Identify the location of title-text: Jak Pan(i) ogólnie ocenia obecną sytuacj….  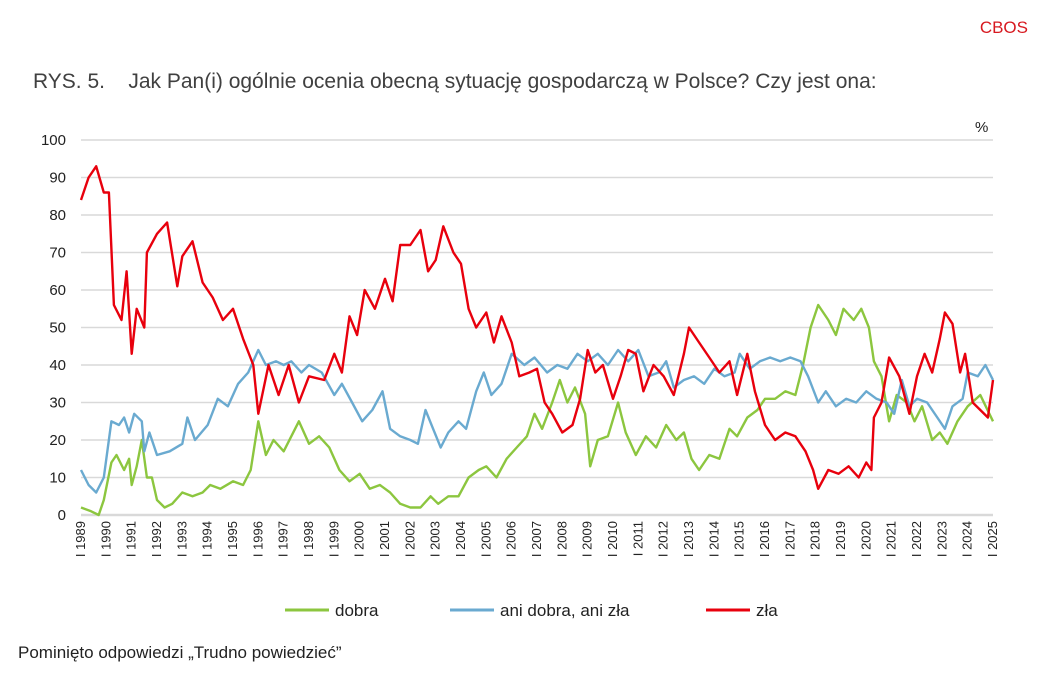
(502, 81).